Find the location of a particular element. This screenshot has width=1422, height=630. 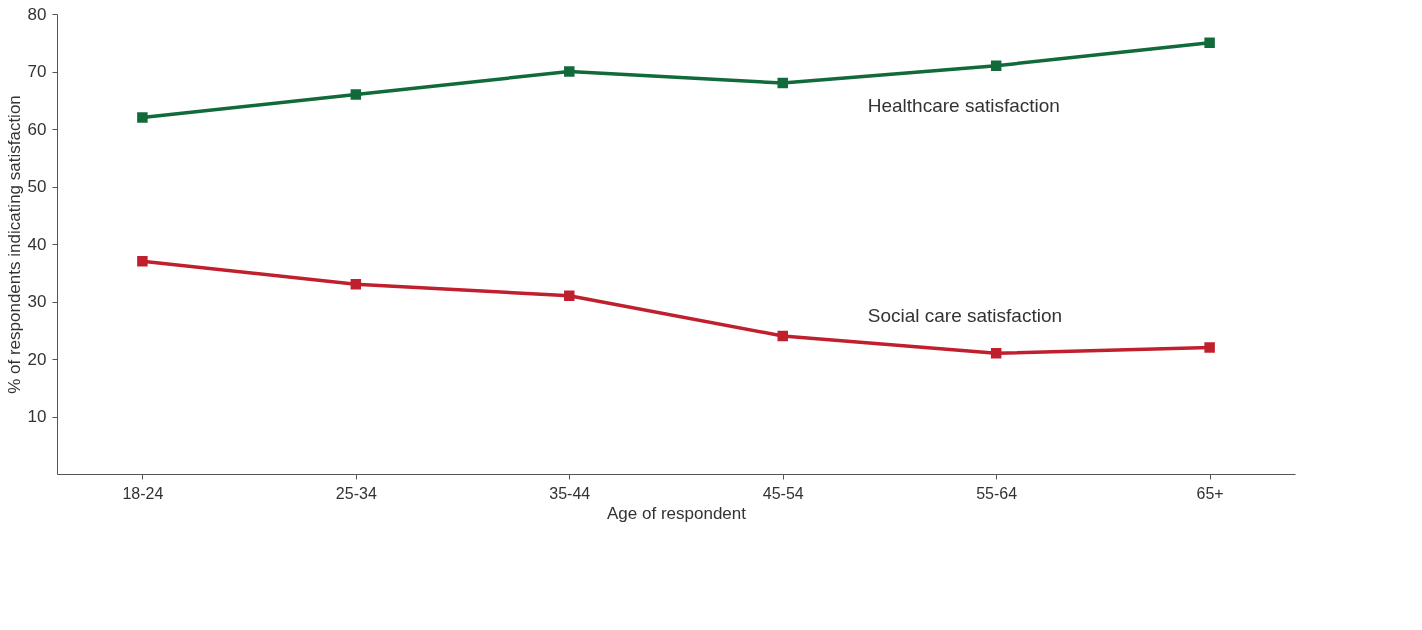

y-axis-title: % of respondents indicating satisfaction is located at coordinates (14, 244).